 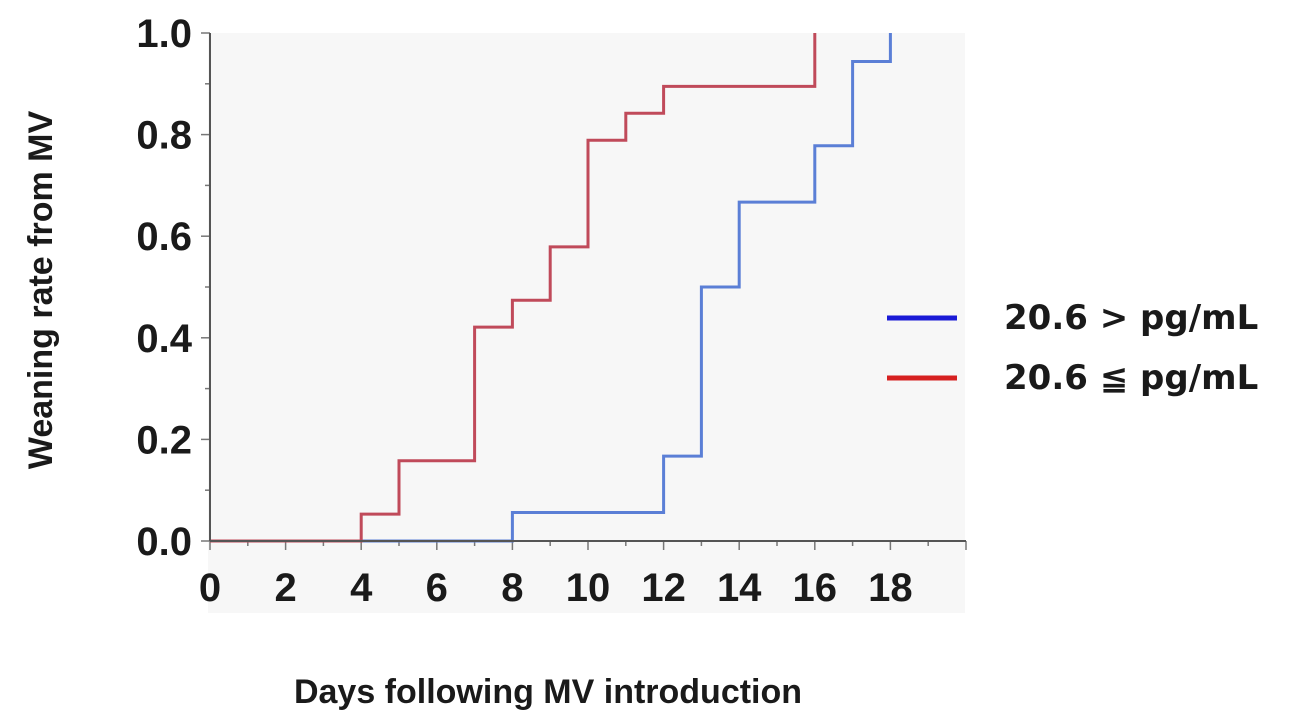 What do you see at coordinates (512, 588) in the screenshot?
I see `x-tick-label: 8` at bounding box center [512, 588].